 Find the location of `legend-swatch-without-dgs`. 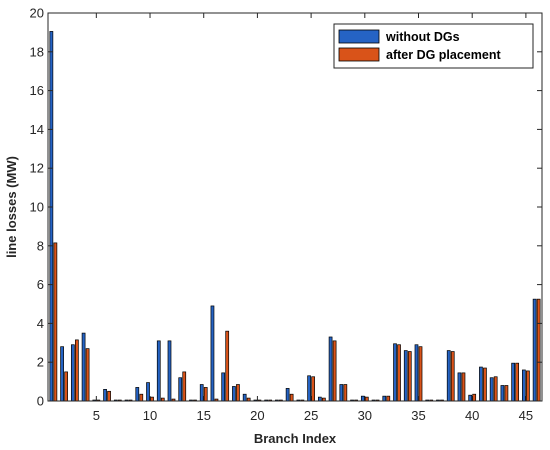

legend-swatch-without-dgs is located at coordinates (359, 36).